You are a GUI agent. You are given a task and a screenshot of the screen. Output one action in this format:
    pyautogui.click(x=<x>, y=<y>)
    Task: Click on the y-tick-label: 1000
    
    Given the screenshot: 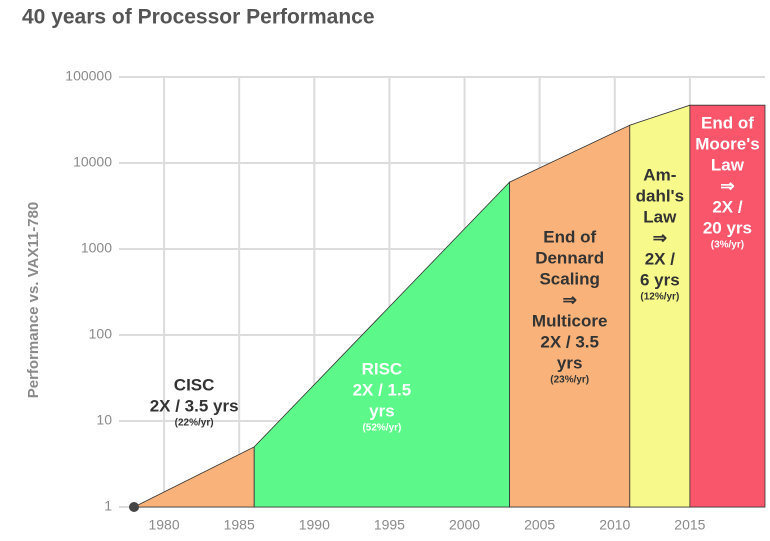 What is the action you would take?
    pyautogui.click(x=96, y=248)
    